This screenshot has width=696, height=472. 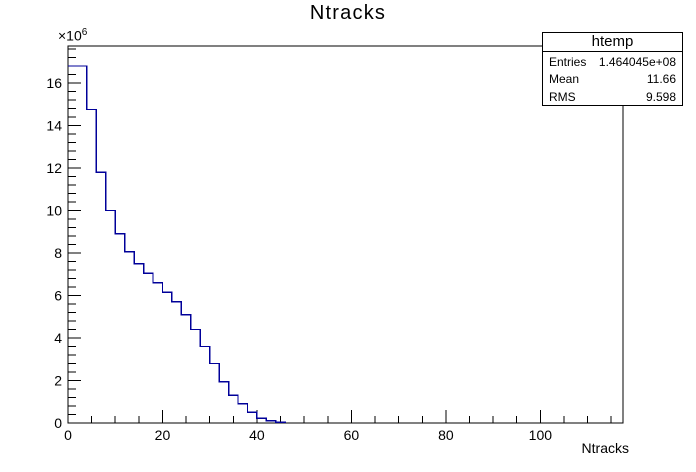 I want to click on x-tick-label: 60, so click(x=352, y=435).